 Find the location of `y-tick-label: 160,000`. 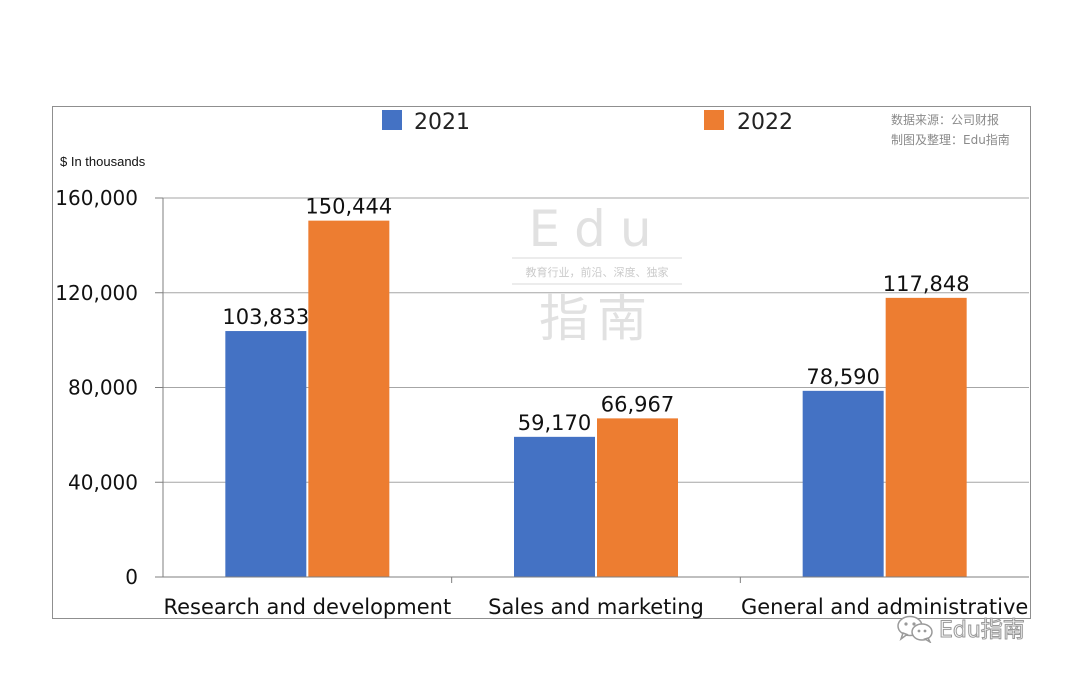

y-tick-label: 160,000 is located at coordinates (96, 198).